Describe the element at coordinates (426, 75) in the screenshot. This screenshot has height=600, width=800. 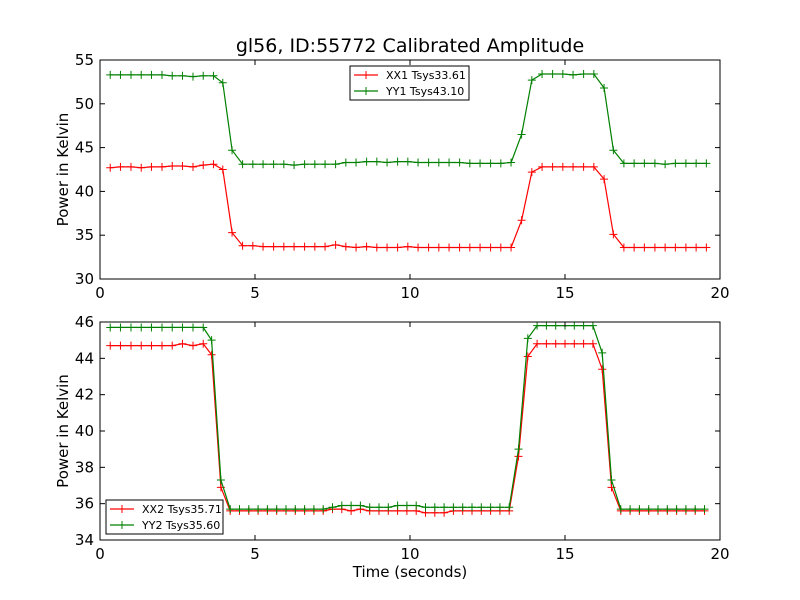
I see `legend-label-1: XX1 Tsys33.61` at that location.